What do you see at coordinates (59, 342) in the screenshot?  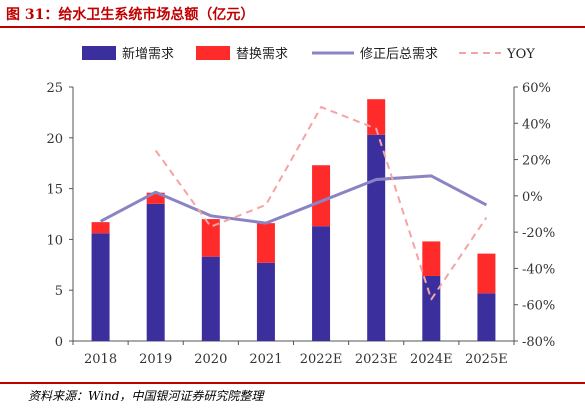 I see `left-tick-label: 0` at bounding box center [59, 342].